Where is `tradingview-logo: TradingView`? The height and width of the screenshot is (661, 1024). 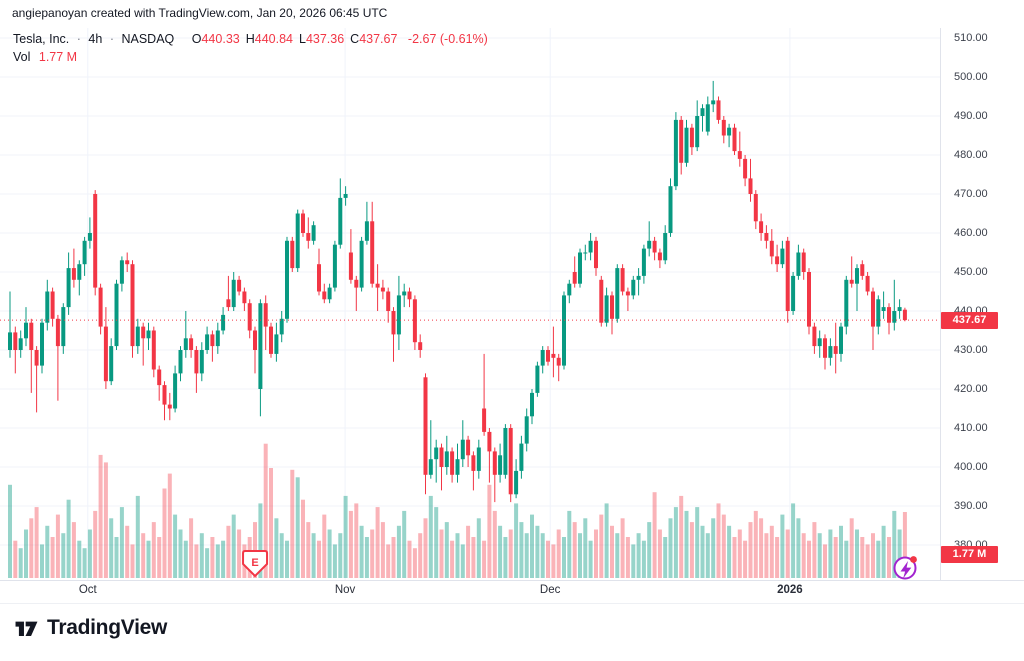
tradingview-logo: TradingView is located at coordinates (90, 627).